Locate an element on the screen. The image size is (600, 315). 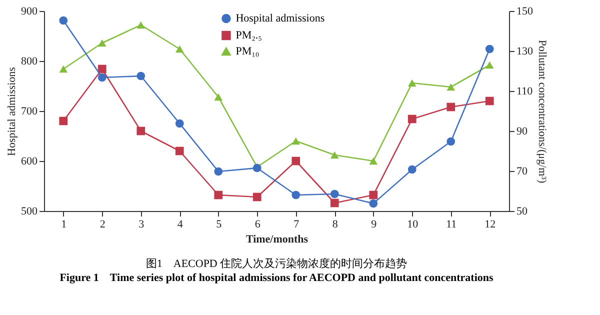
y2-tick-label: 110 is located at coordinates (525, 92).